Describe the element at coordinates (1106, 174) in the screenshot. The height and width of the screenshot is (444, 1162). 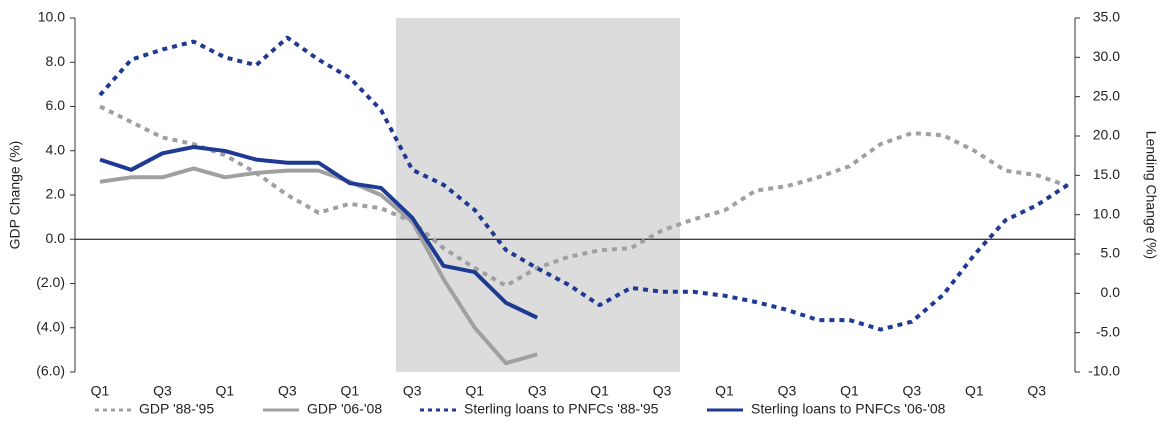
I see `y2-tick-label: 15.0` at that location.